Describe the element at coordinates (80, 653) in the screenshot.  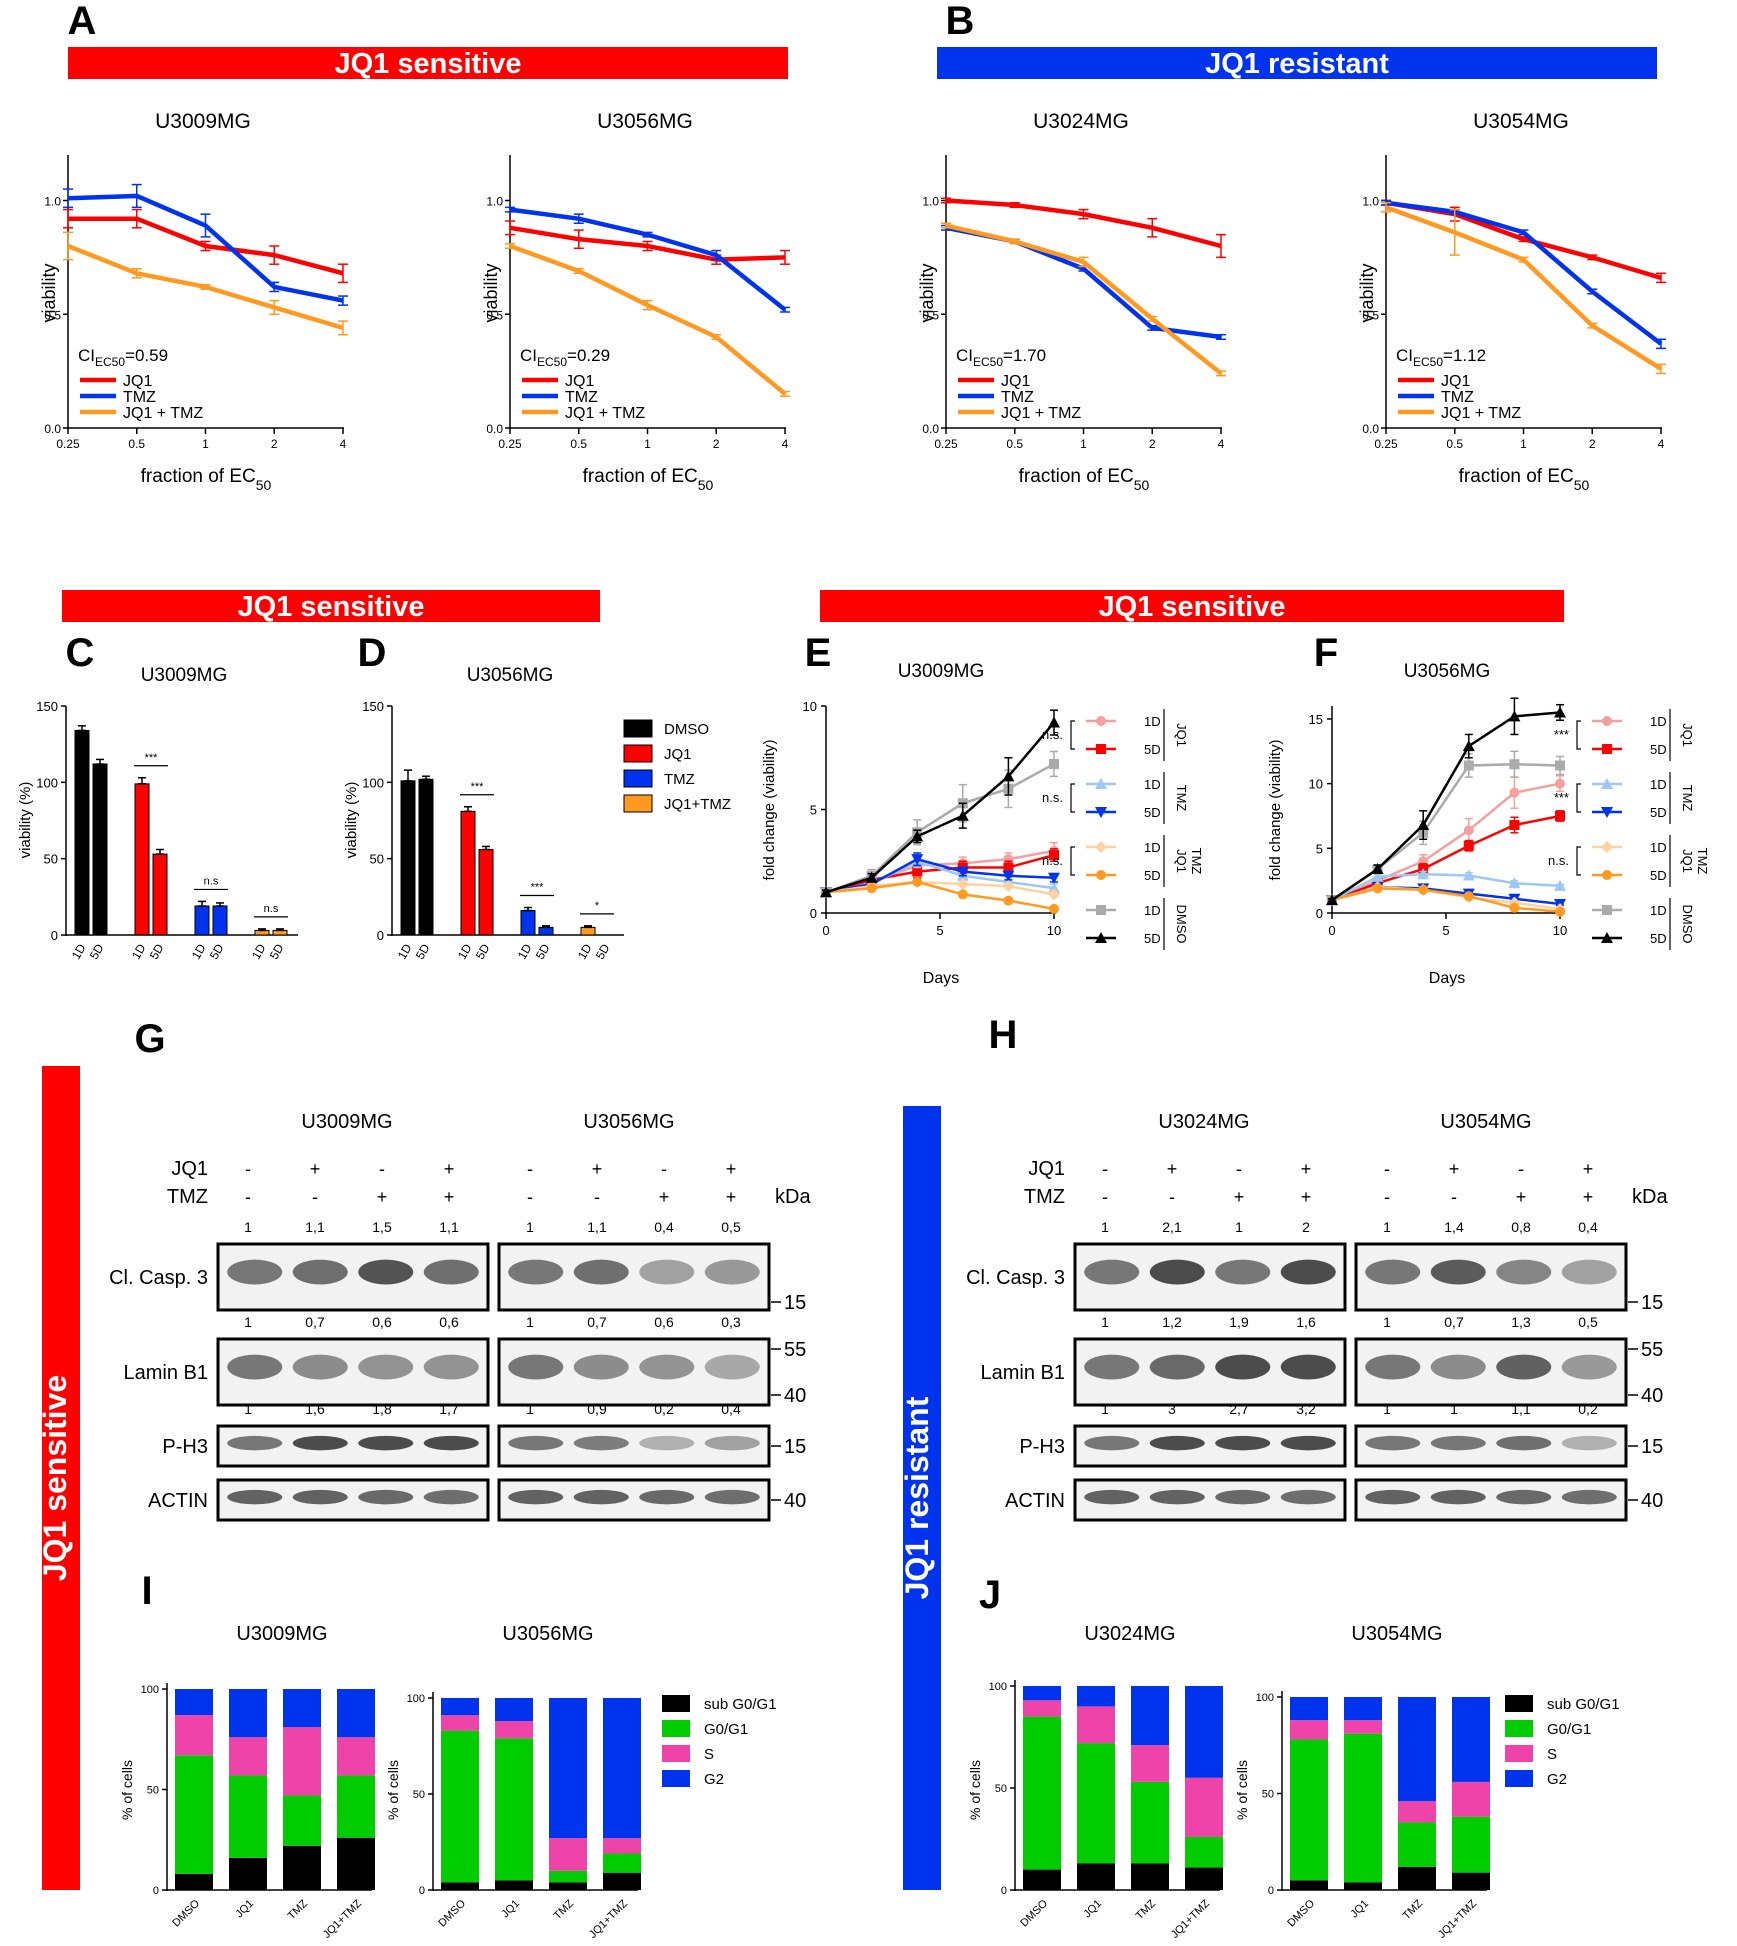
I see `panel-letter-C: C` at that location.